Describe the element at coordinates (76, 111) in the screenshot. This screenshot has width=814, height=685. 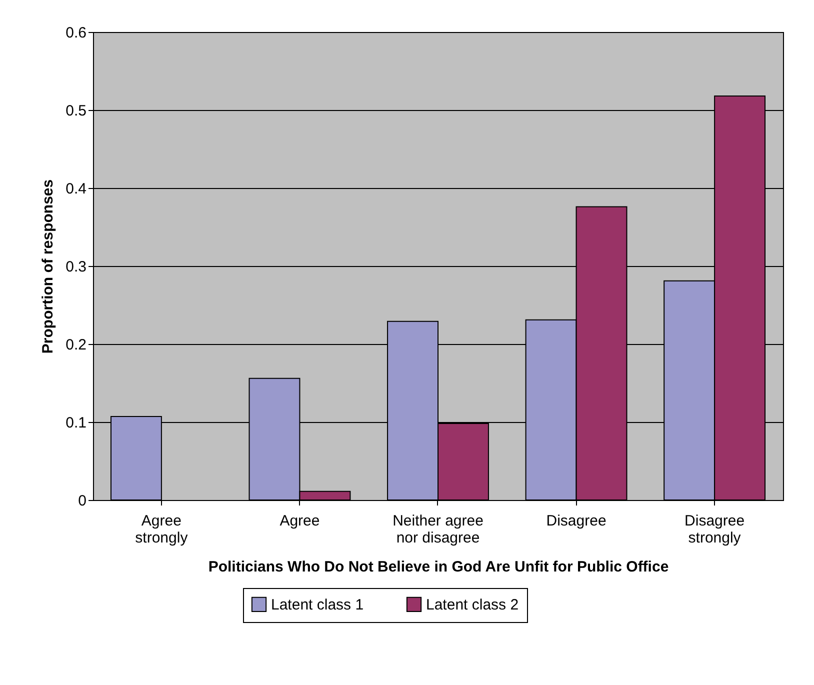
I see `y-tick-label: 0.5` at that location.